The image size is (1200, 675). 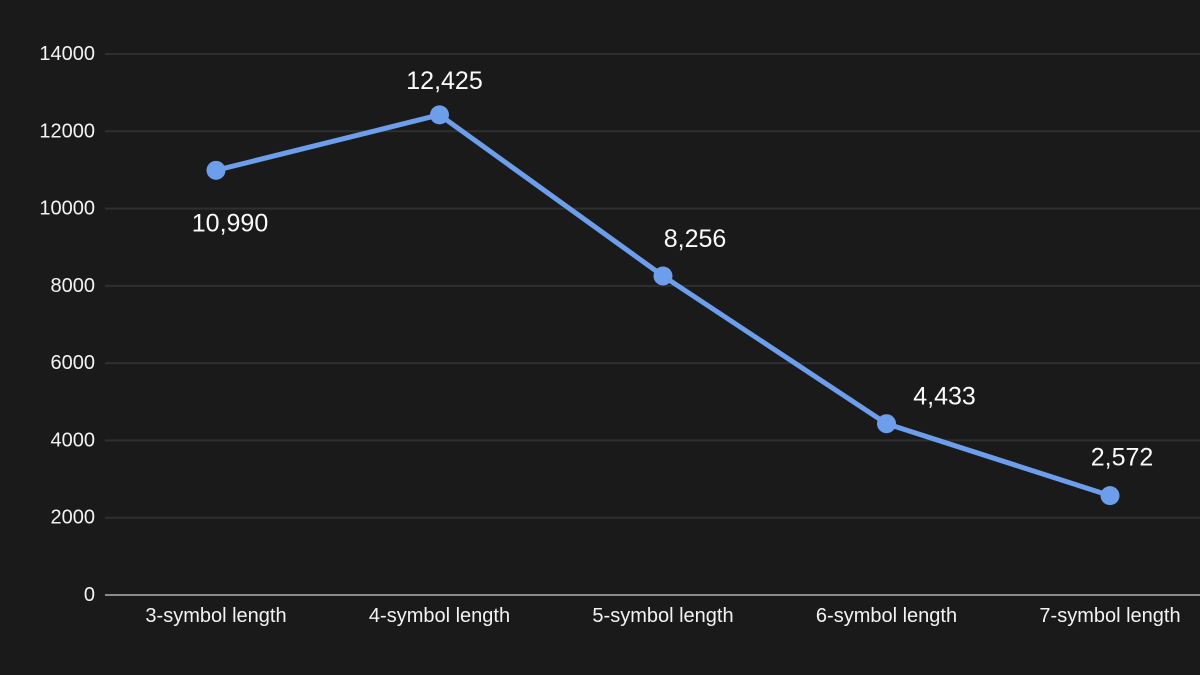 What do you see at coordinates (230, 223) in the screenshot?
I see `data-point-label: 10,990` at bounding box center [230, 223].